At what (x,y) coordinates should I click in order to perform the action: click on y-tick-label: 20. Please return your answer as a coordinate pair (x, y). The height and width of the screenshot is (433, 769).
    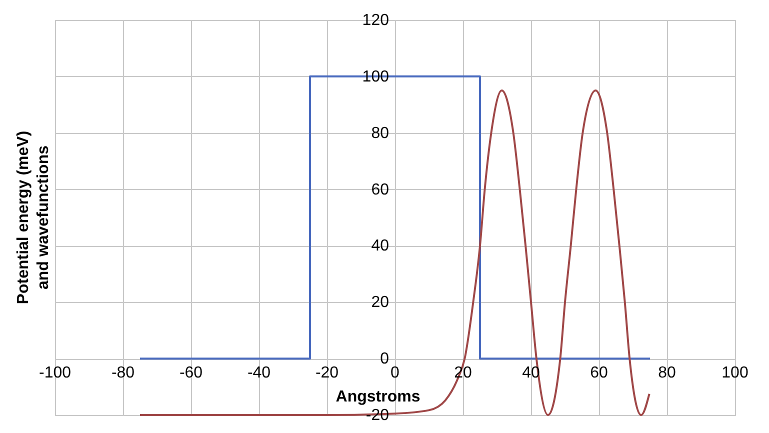
    Looking at the image, I should click on (380, 303).